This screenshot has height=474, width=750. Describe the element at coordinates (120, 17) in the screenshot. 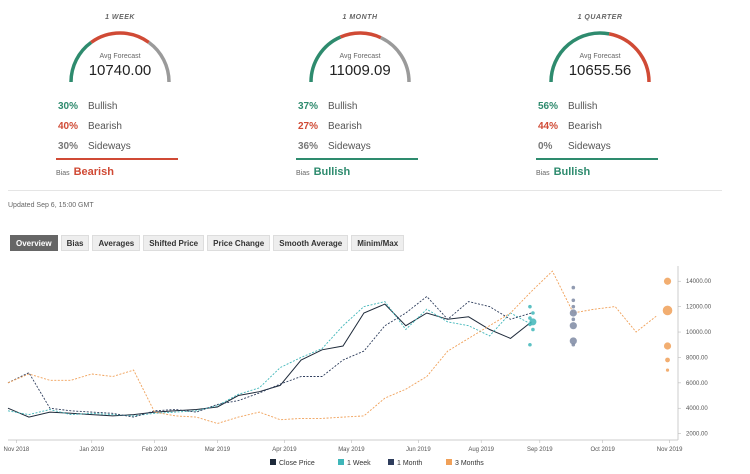

I see `gauge-title: 1 WEEK` at that location.